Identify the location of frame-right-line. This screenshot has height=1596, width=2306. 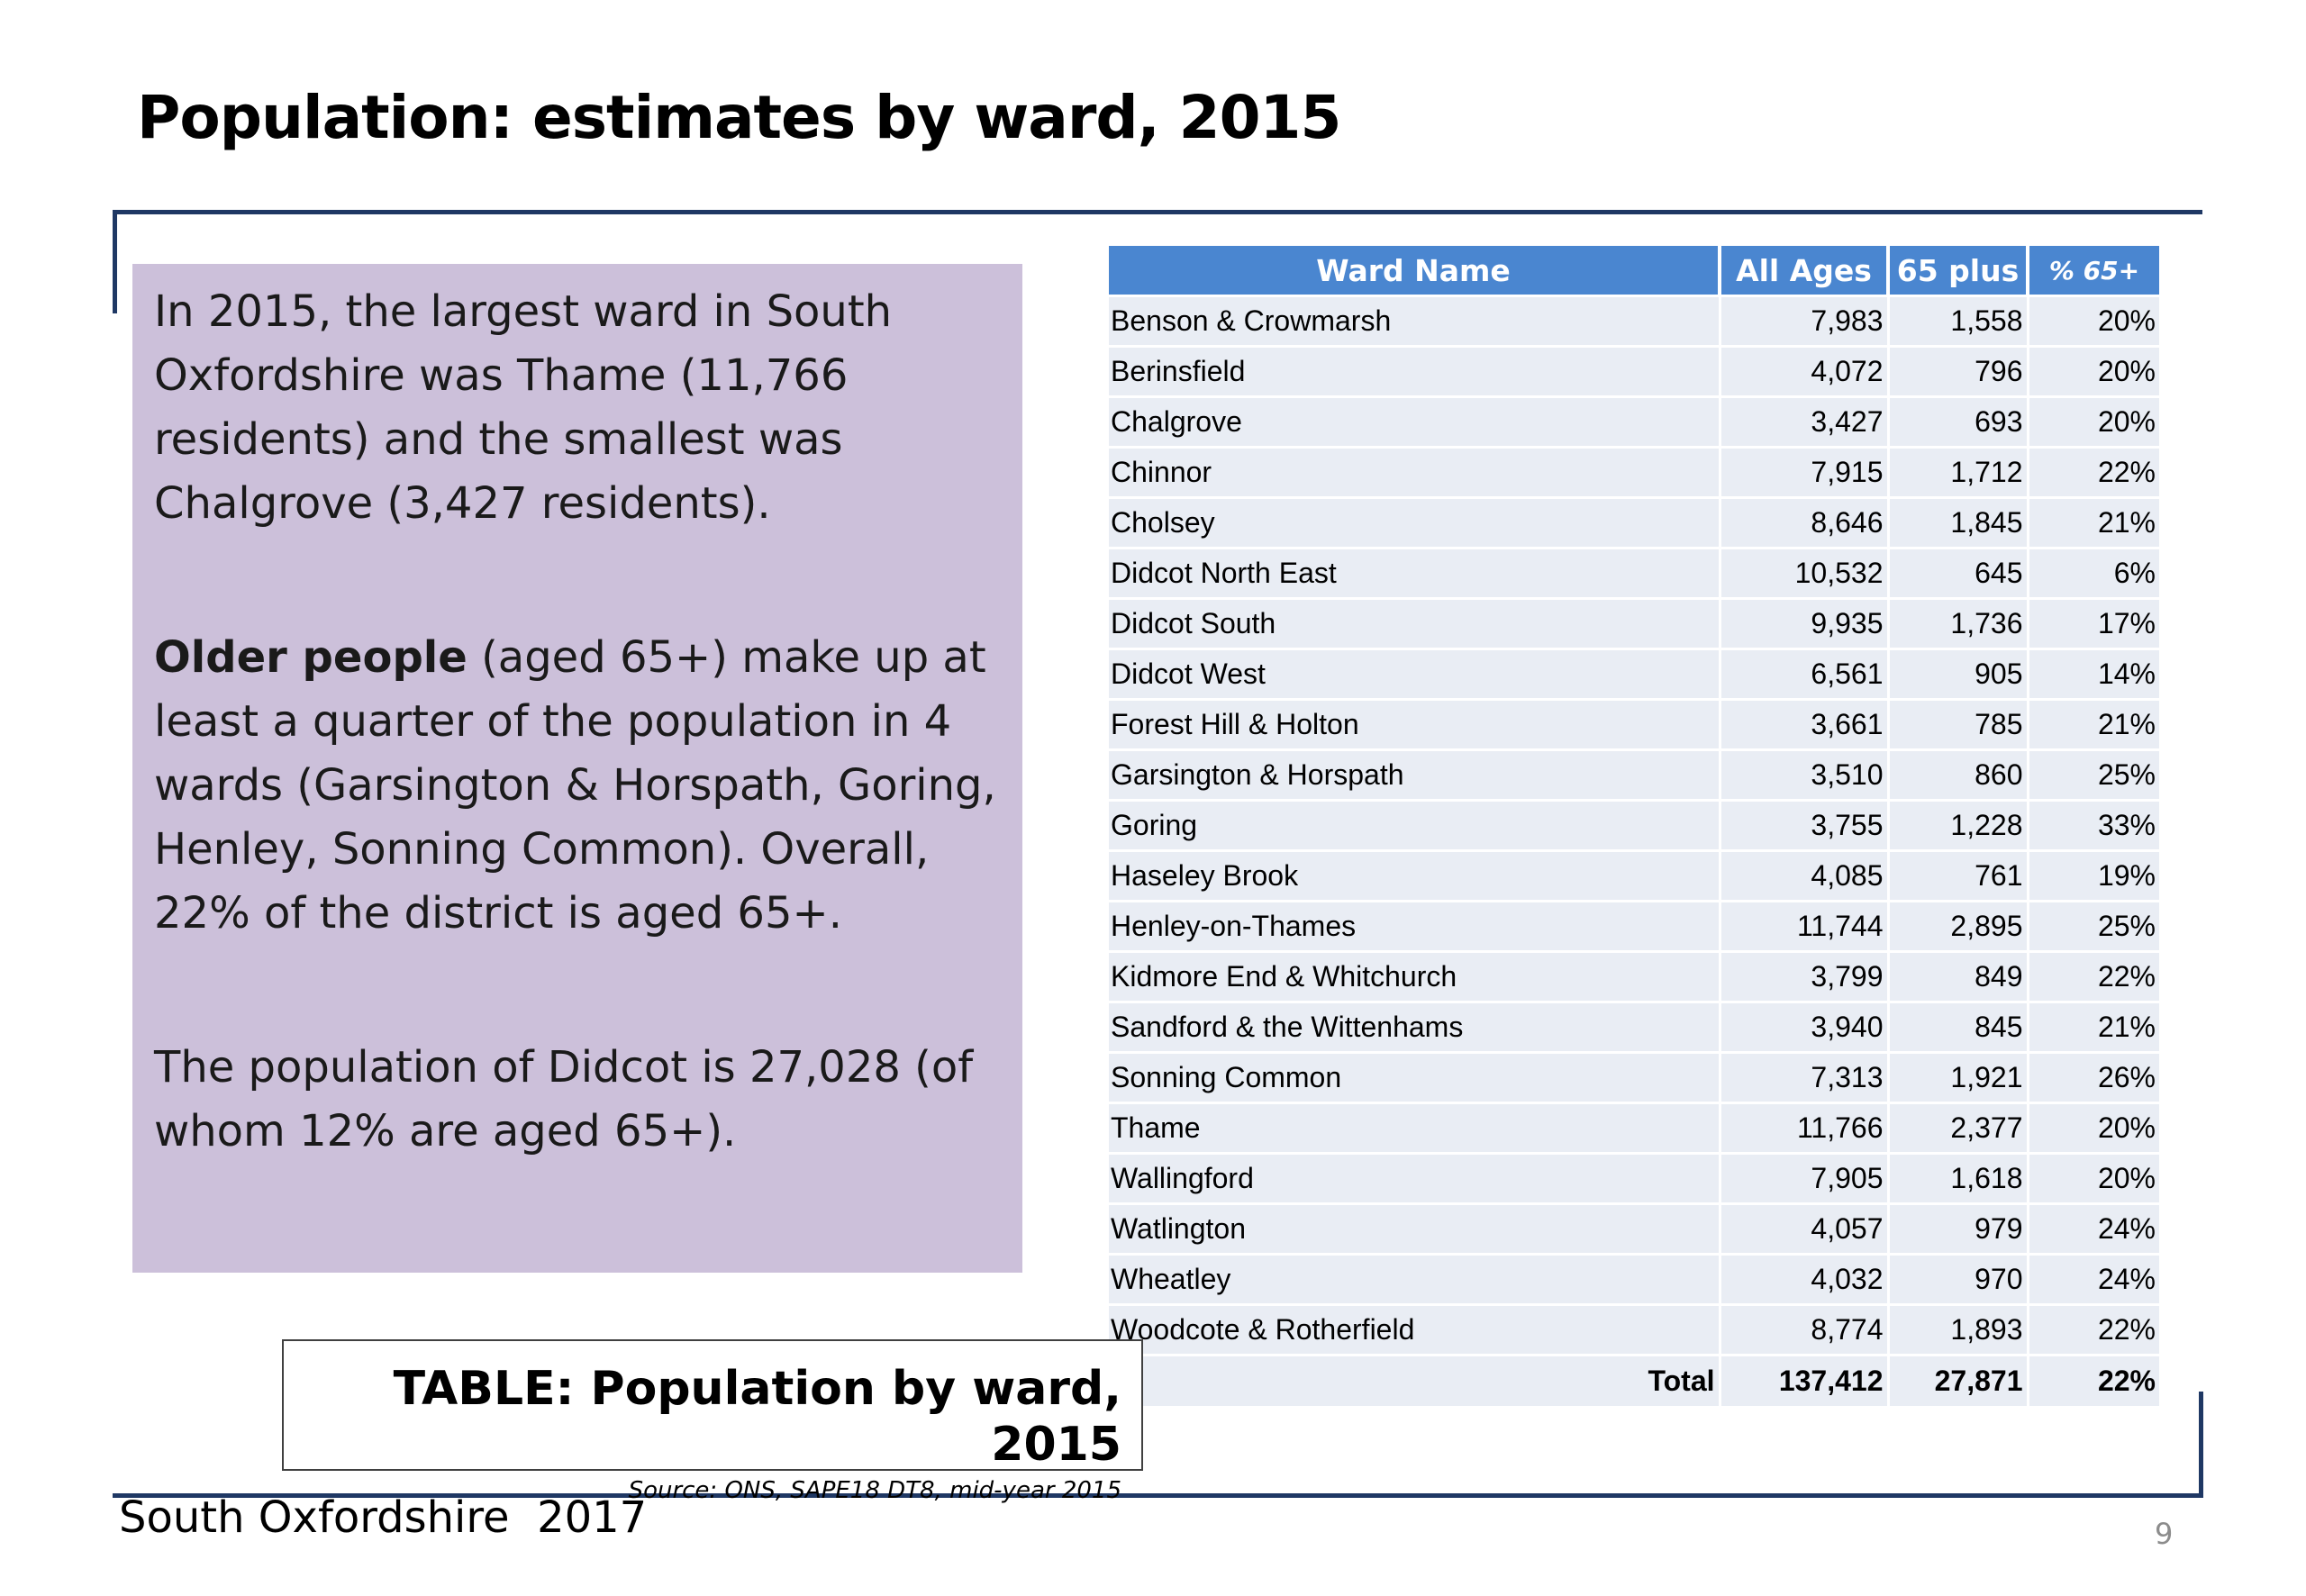
(2201, 1445).